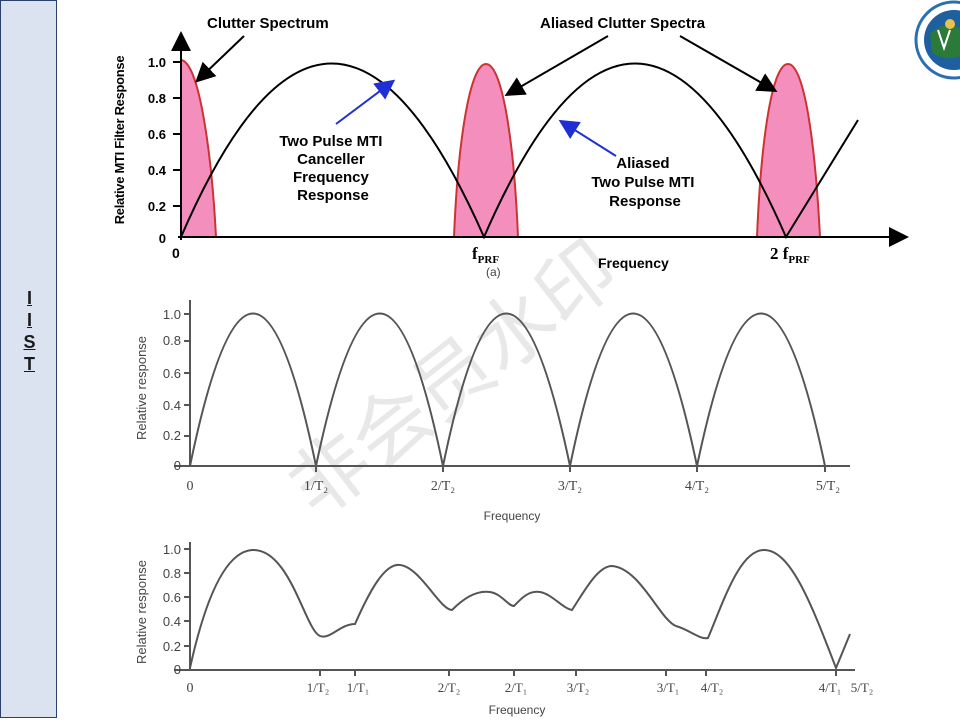  What do you see at coordinates (220, 59) in the screenshot?
I see `arrow-clutter-spectrum` at bounding box center [220, 59].